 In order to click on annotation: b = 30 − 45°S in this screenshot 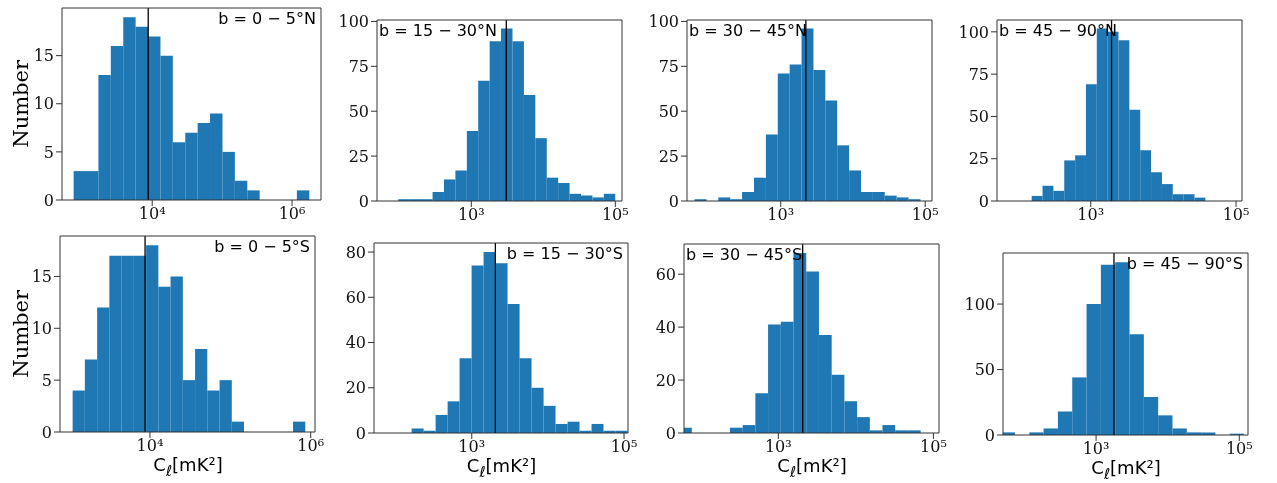, I will do `click(744, 255)`.